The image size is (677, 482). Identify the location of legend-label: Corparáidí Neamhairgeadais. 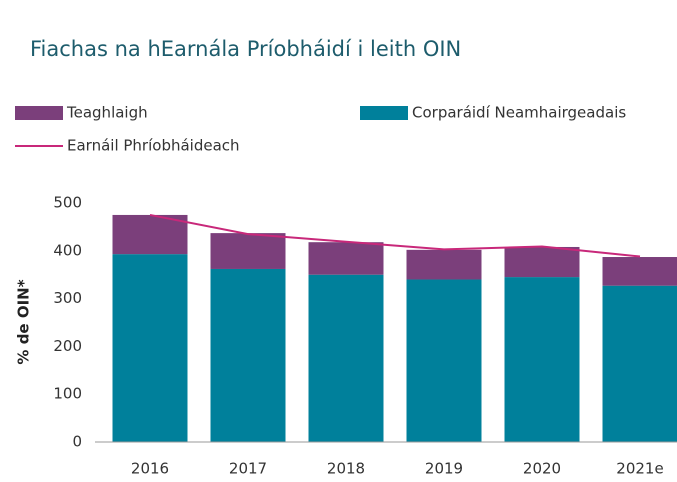
(519, 113).